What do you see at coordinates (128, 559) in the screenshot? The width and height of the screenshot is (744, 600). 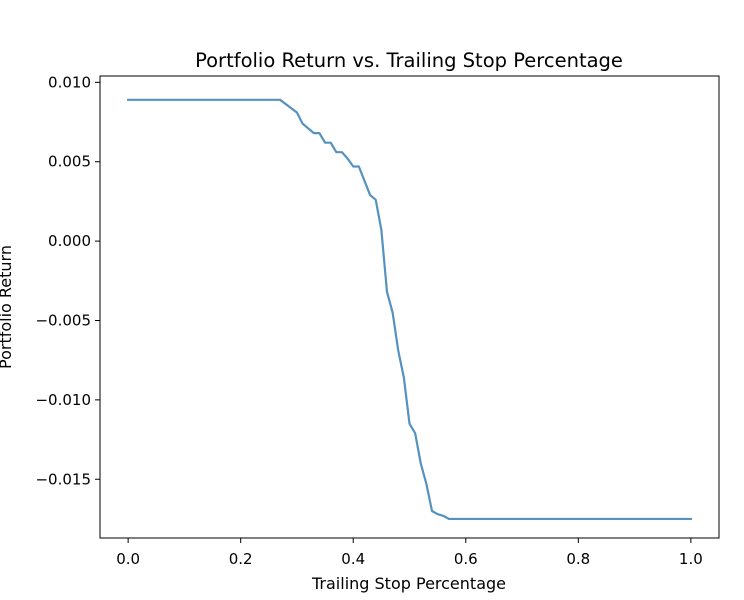 I see `x-tick-label: 0.0` at bounding box center [128, 559].